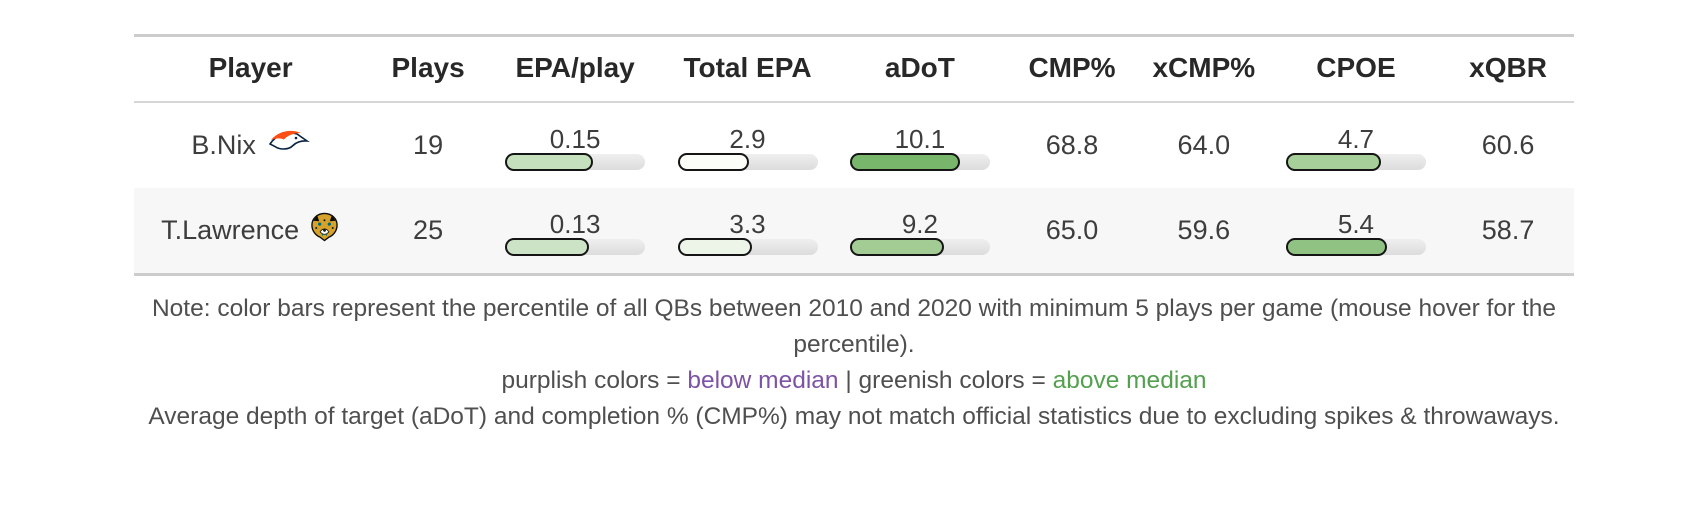 This screenshot has width=1708, height=518. I want to click on player-cell: T.Lawrence, so click(250, 231).